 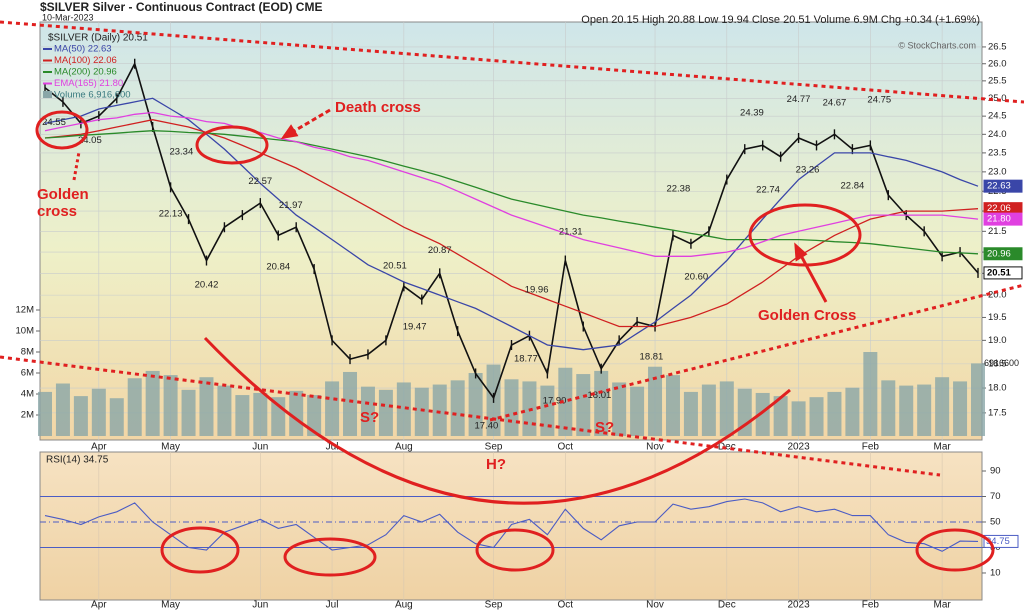 I want to click on y-tick-label: 25.0, so click(x=997, y=98).